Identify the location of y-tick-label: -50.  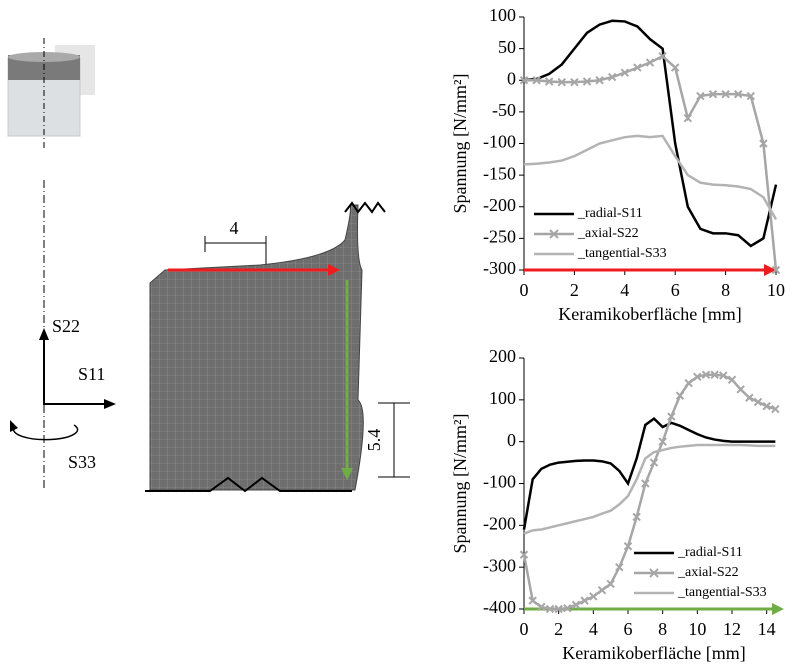
(504, 110).